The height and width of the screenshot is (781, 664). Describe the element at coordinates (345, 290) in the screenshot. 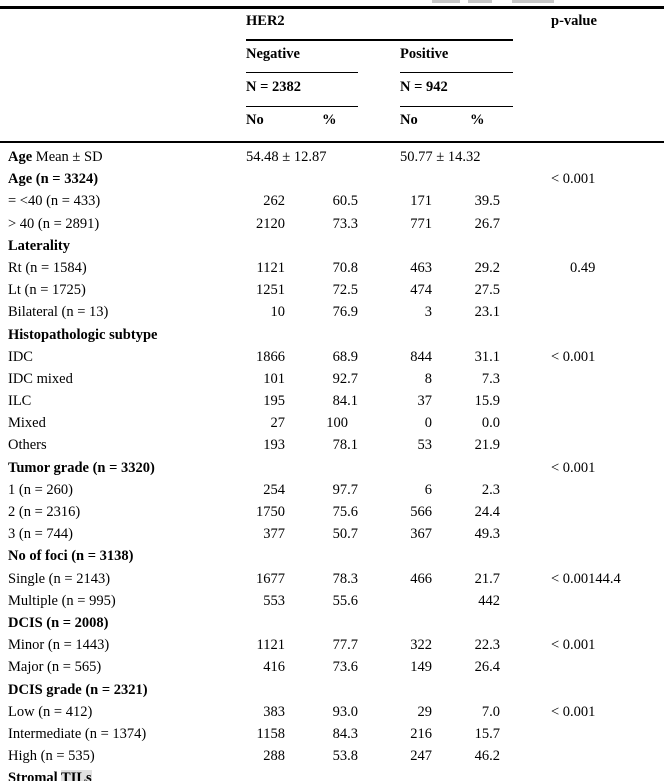

I see `neg-percent-cell: 72.5` at that location.